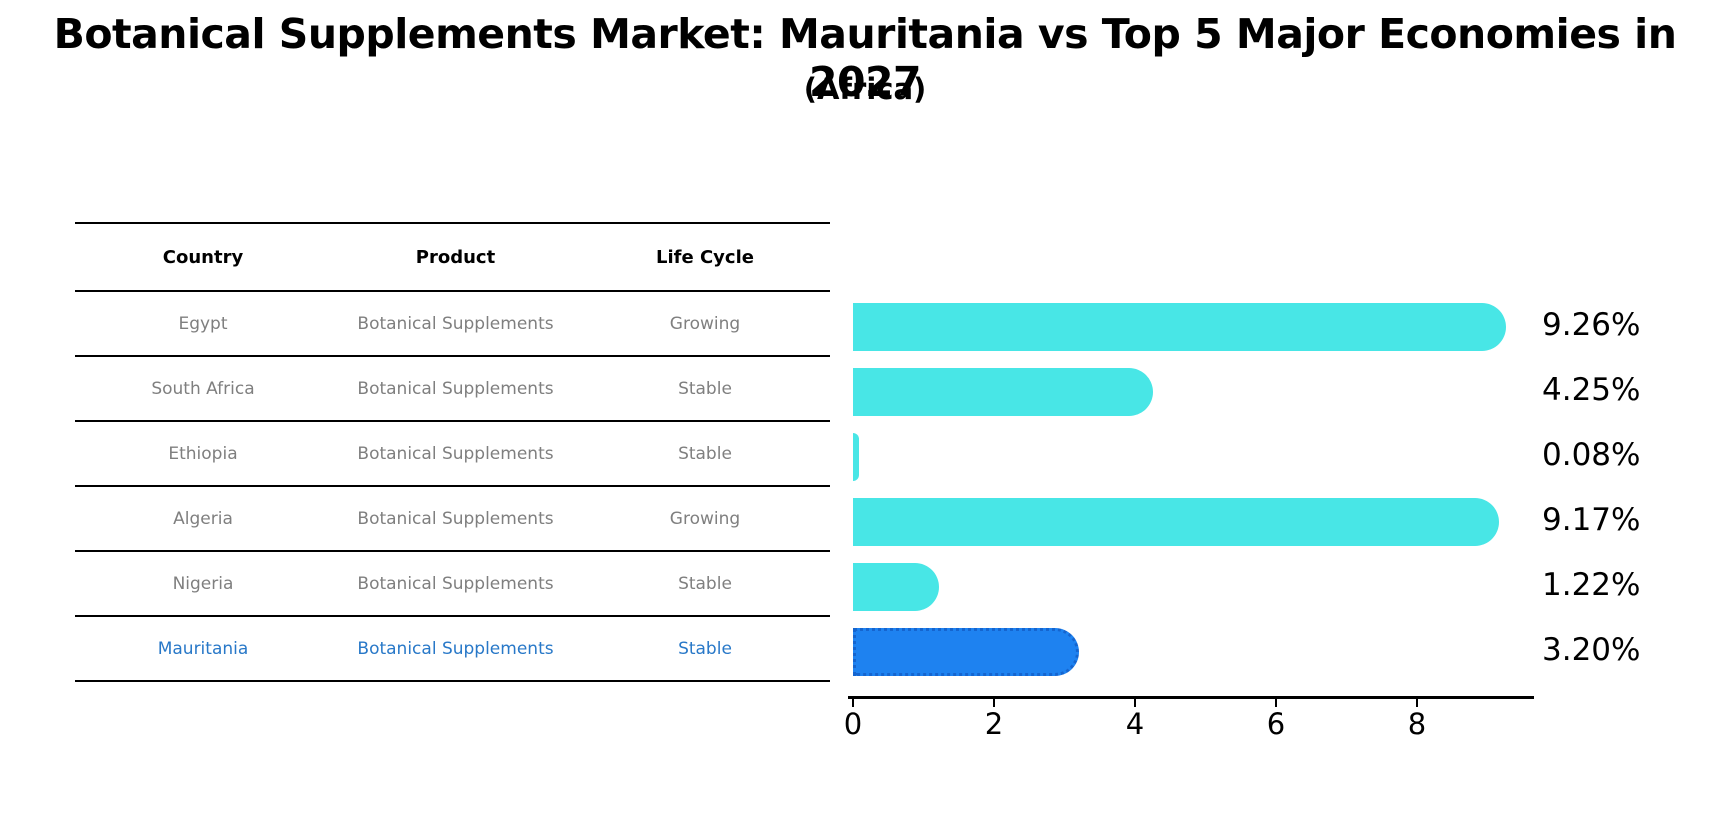 The height and width of the screenshot is (823, 1730). I want to click on x-axis-line, so click(1191, 697).